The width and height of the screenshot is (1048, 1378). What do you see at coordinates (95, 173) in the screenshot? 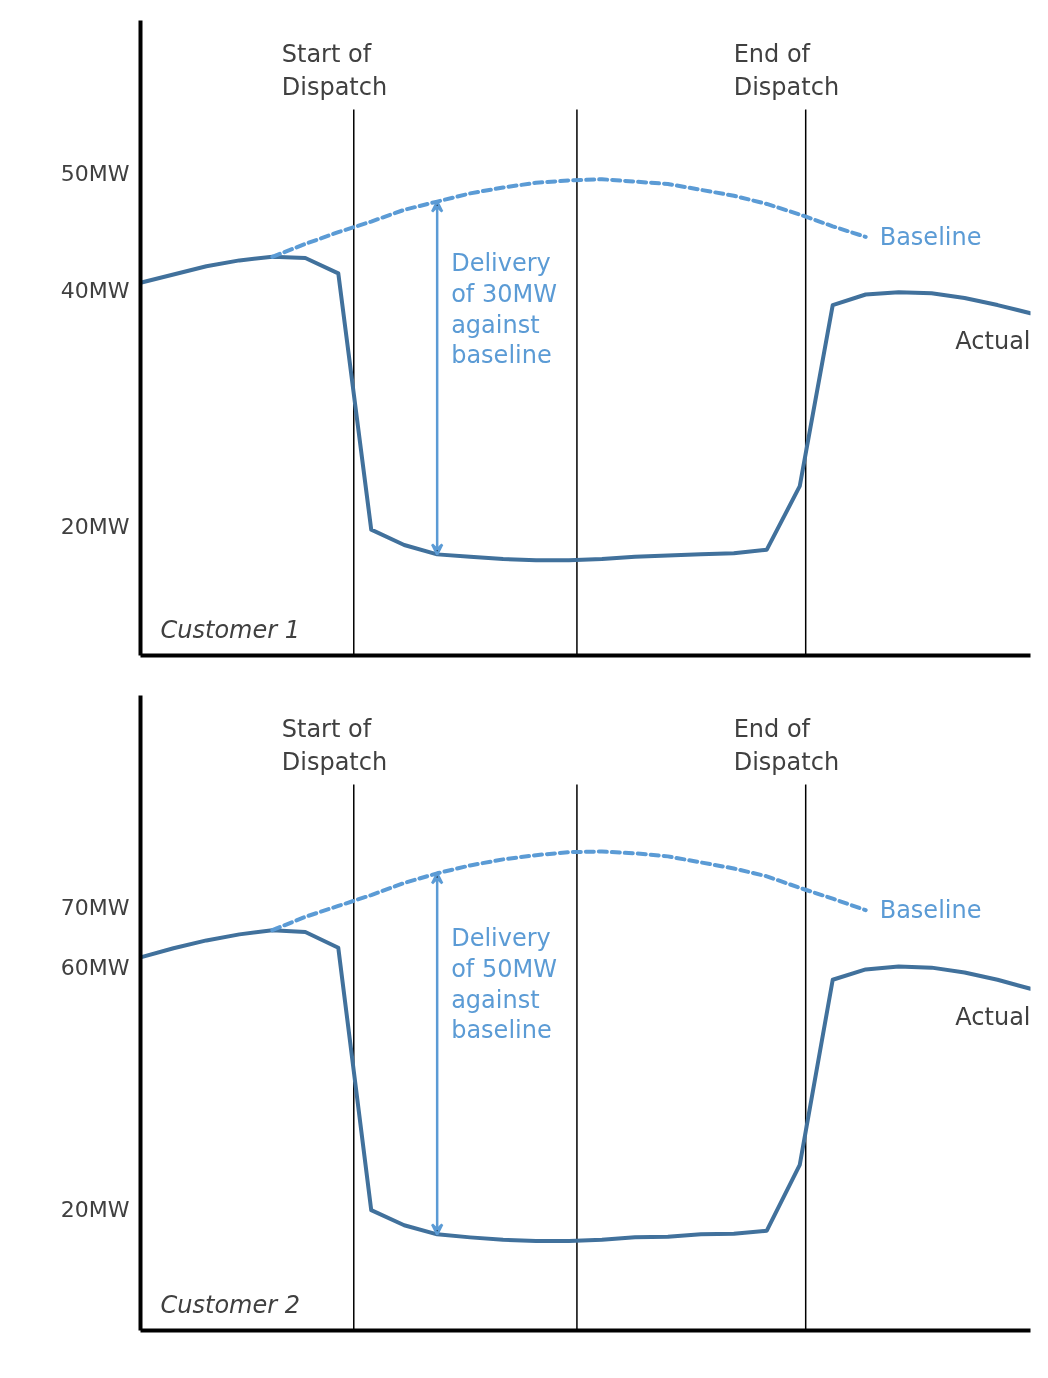
I see `y-tick-label: 50MW` at bounding box center [95, 173].